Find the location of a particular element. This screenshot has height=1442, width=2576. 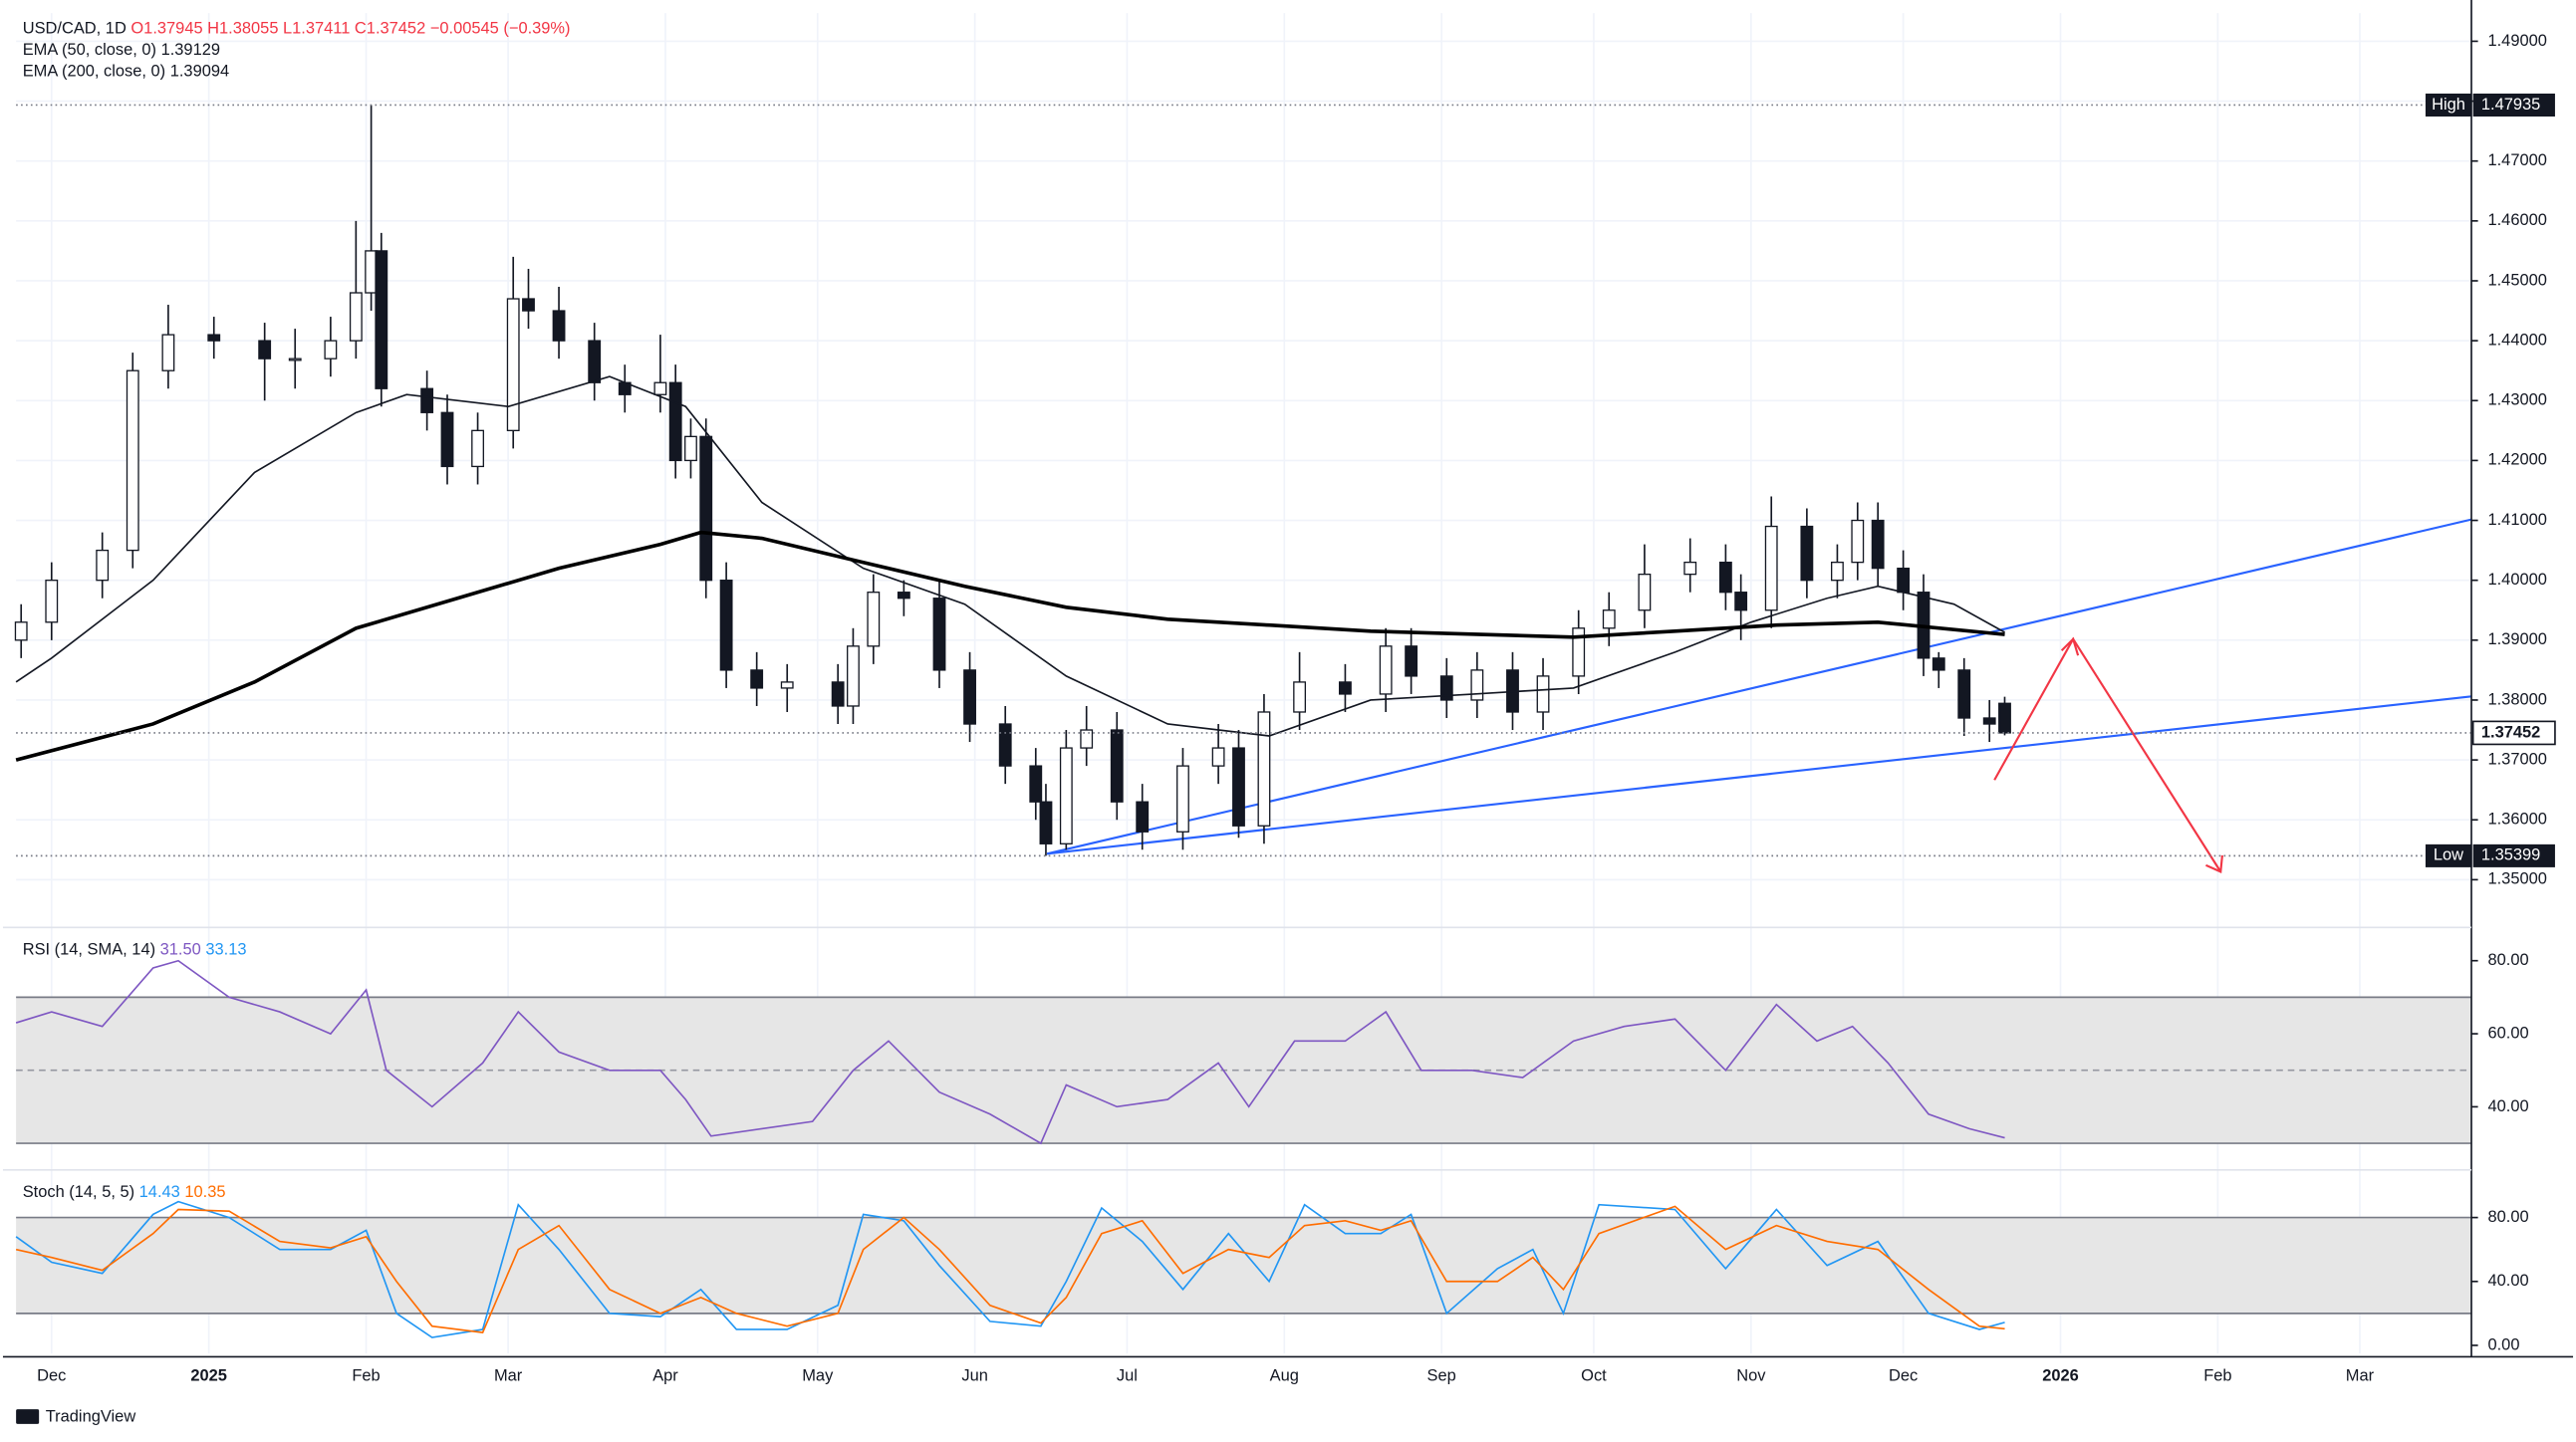

x-tick-label: Dec is located at coordinates (1903, 1376).